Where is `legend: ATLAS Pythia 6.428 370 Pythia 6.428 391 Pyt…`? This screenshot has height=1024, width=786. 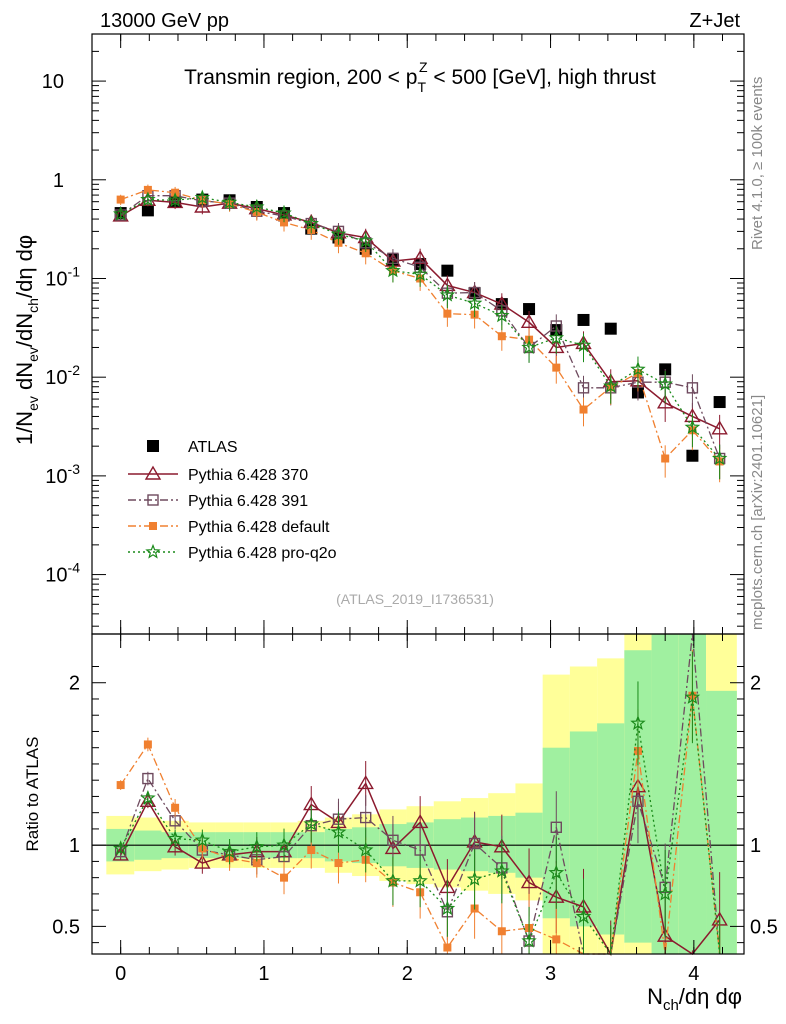 legend: ATLAS Pythia 6.428 370 Pythia 6.428 391 Pyt… is located at coordinates (232, 500).